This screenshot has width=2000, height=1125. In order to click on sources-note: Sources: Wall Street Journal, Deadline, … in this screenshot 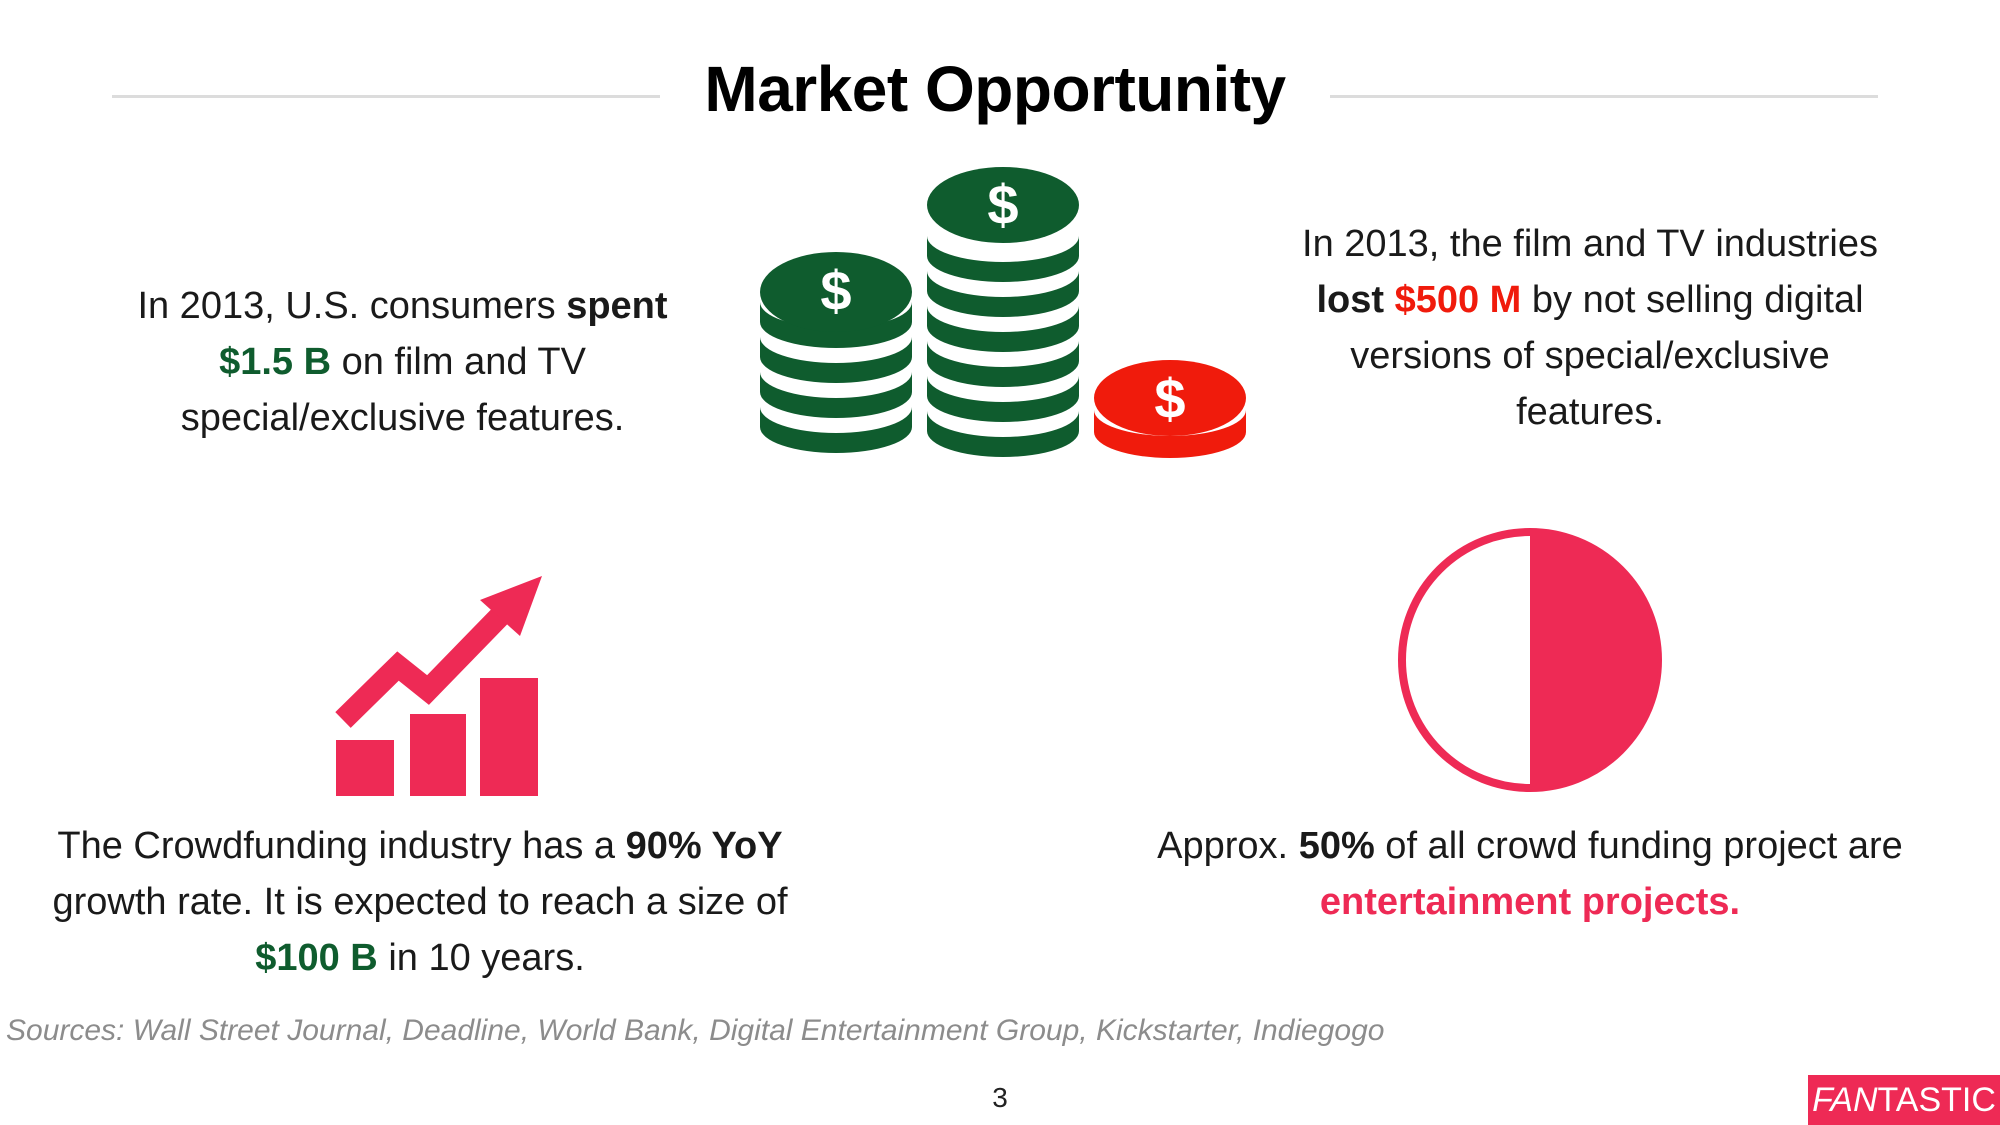, I will do `click(695, 1030)`.